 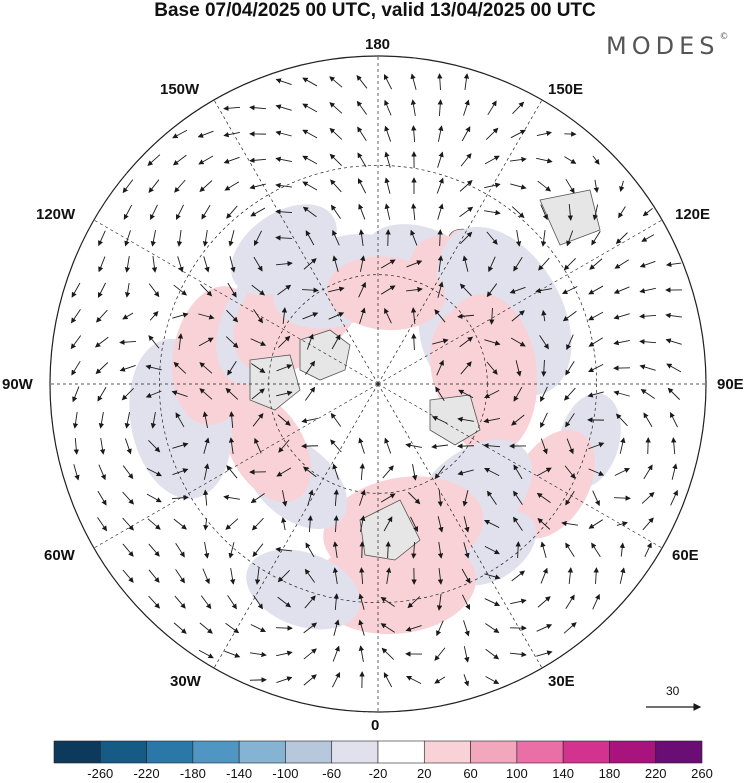 I want to click on lon-label-150e: 150E, so click(x=566, y=89).